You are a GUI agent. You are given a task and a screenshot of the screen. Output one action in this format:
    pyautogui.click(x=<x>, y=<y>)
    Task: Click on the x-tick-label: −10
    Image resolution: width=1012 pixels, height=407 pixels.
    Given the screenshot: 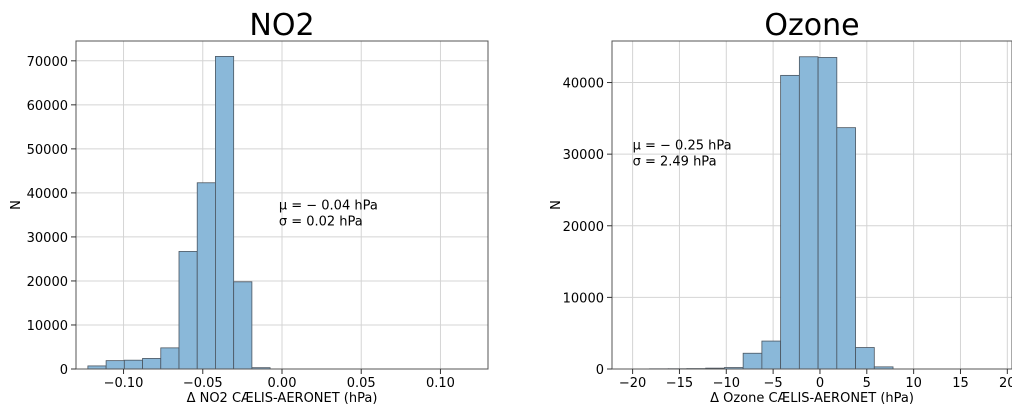 What is the action you would take?
    pyautogui.click(x=726, y=383)
    